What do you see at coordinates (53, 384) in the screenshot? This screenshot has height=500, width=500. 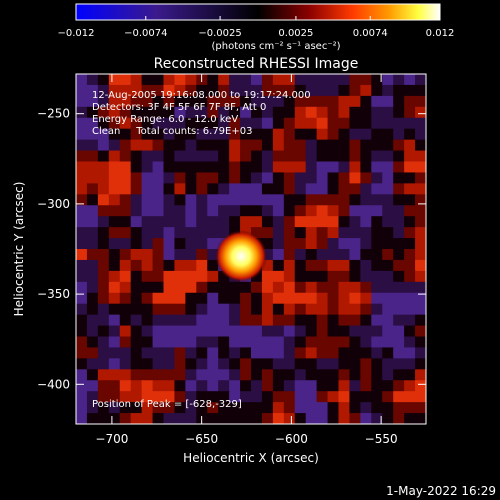 I see `y-tick-label: −400` at bounding box center [53, 384].